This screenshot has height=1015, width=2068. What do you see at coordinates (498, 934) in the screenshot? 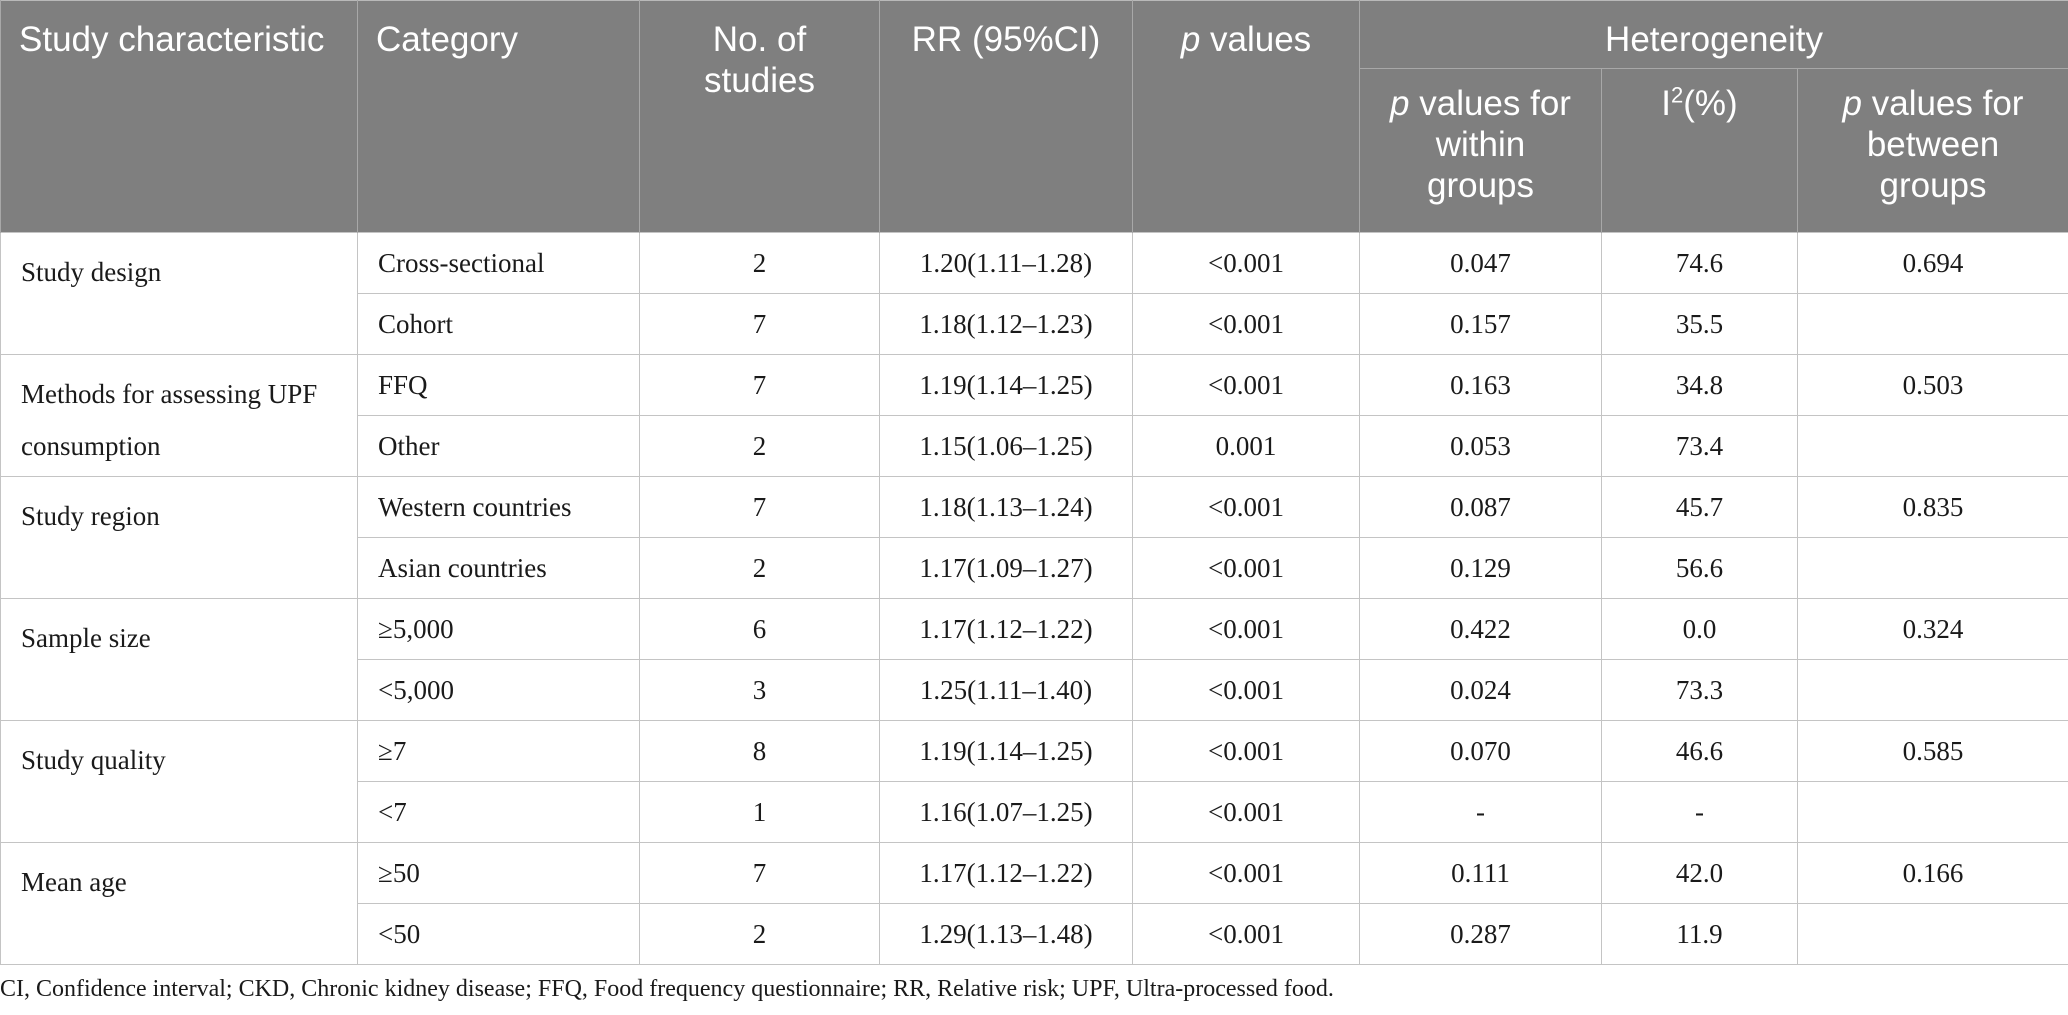
I see `cell-category: <50` at bounding box center [498, 934].